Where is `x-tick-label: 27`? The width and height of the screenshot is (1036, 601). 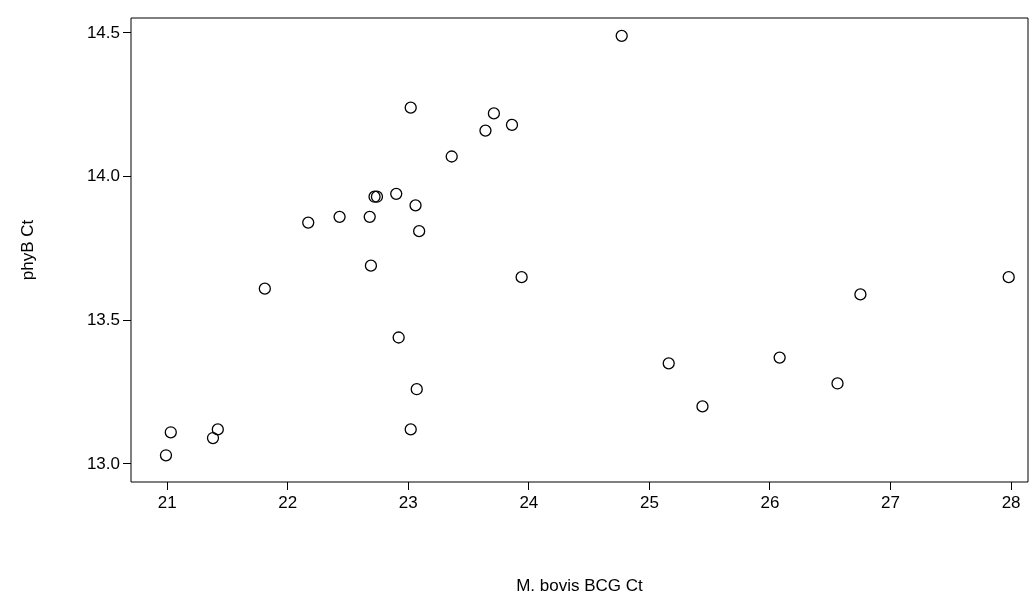
x-tick-label: 27 is located at coordinates (891, 502).